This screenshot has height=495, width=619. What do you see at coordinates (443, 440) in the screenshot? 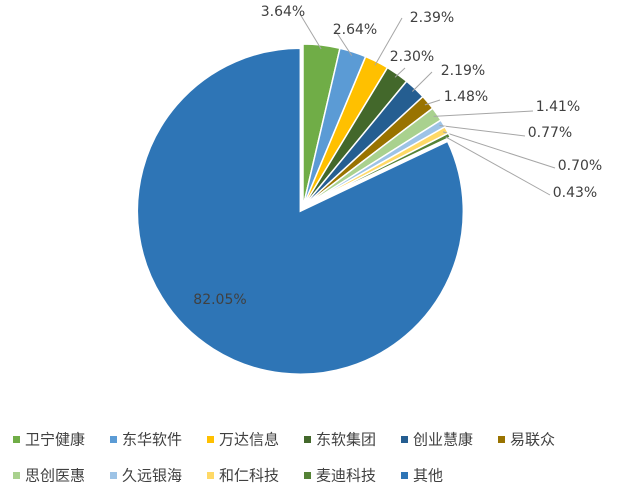
I see `legend-label: 创业慧康` at bounding box center [443, 440].